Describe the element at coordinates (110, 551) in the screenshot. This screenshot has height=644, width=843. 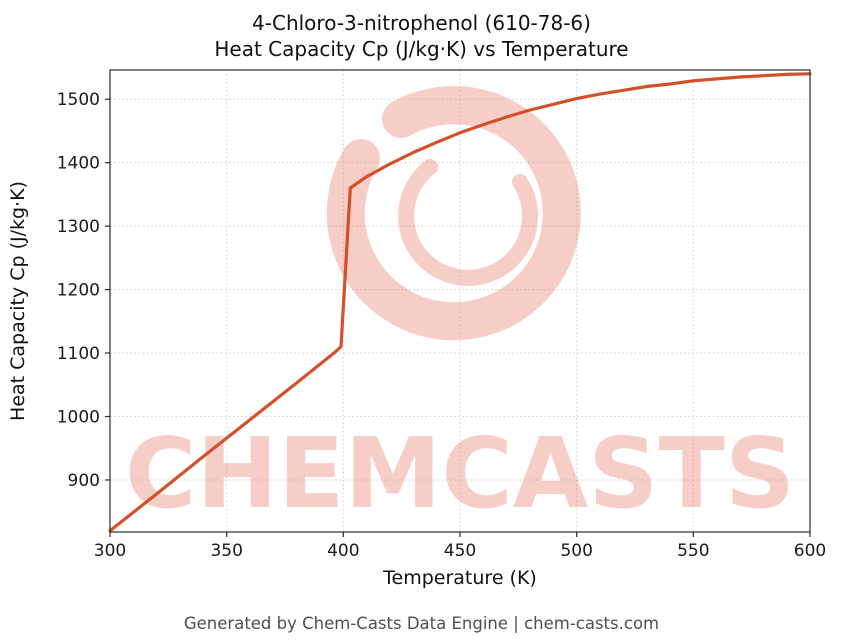
I see `x-tick-label: 300` at that location.